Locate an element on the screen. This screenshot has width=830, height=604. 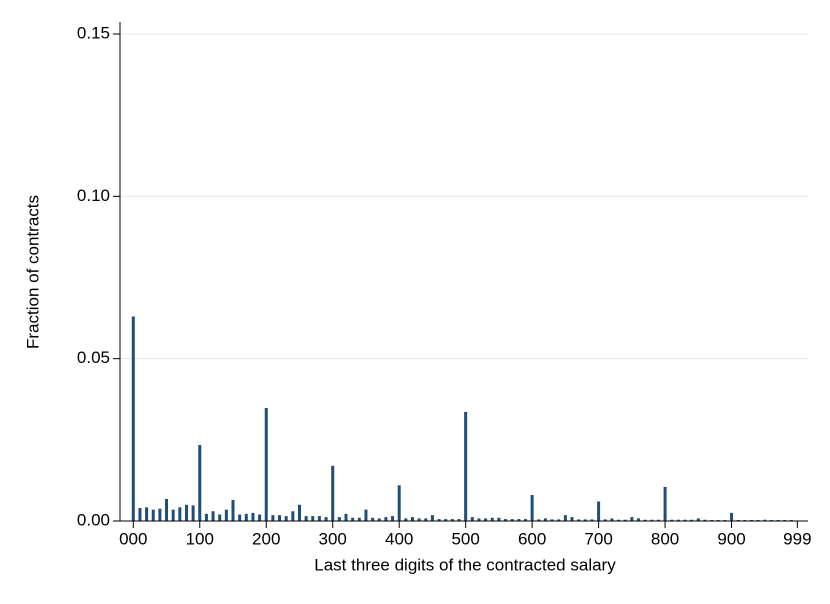
x-tick-label: 999 is located at coordinates (797, 538).